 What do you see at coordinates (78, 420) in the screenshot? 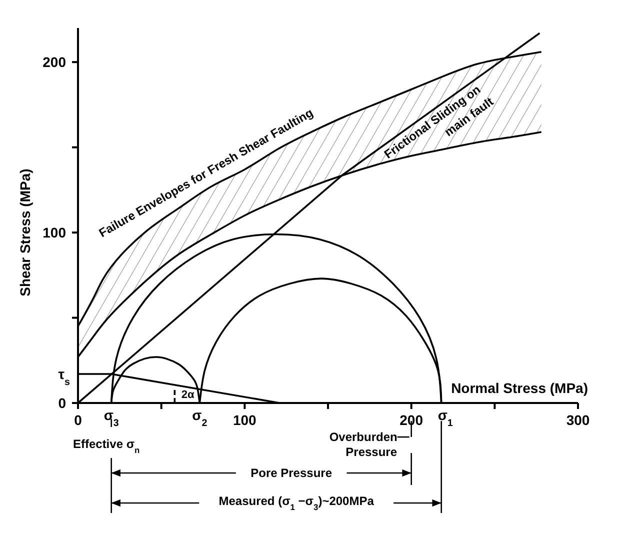
I see `x-tick-label: 0` at bounding box center [78, 420].